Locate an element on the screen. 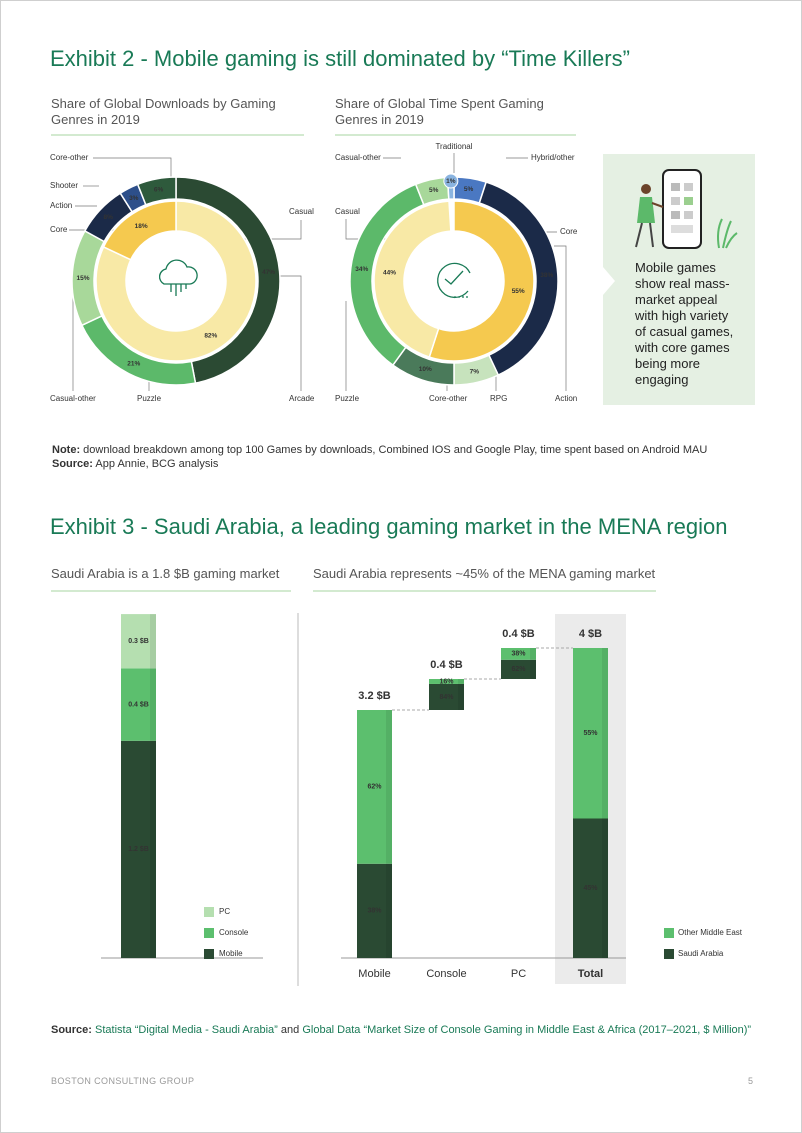 The height and width of the screenshot is (1133, 802). segment-name: Hybrid/other is located at coordinates (553, 157).